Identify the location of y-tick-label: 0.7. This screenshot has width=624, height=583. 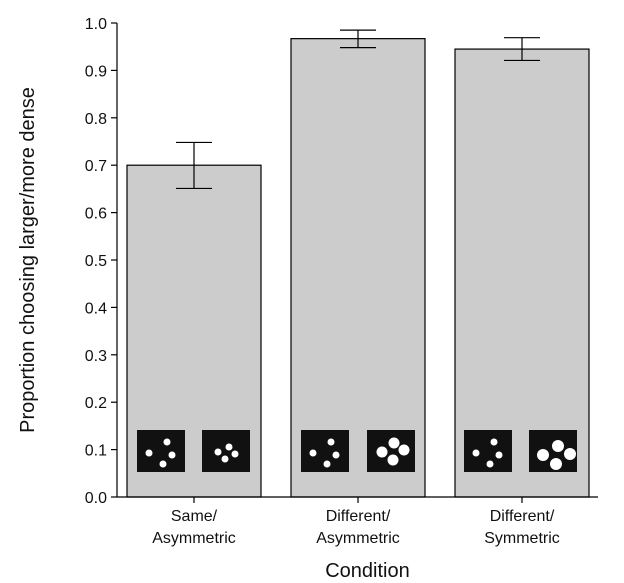
(96, 166).